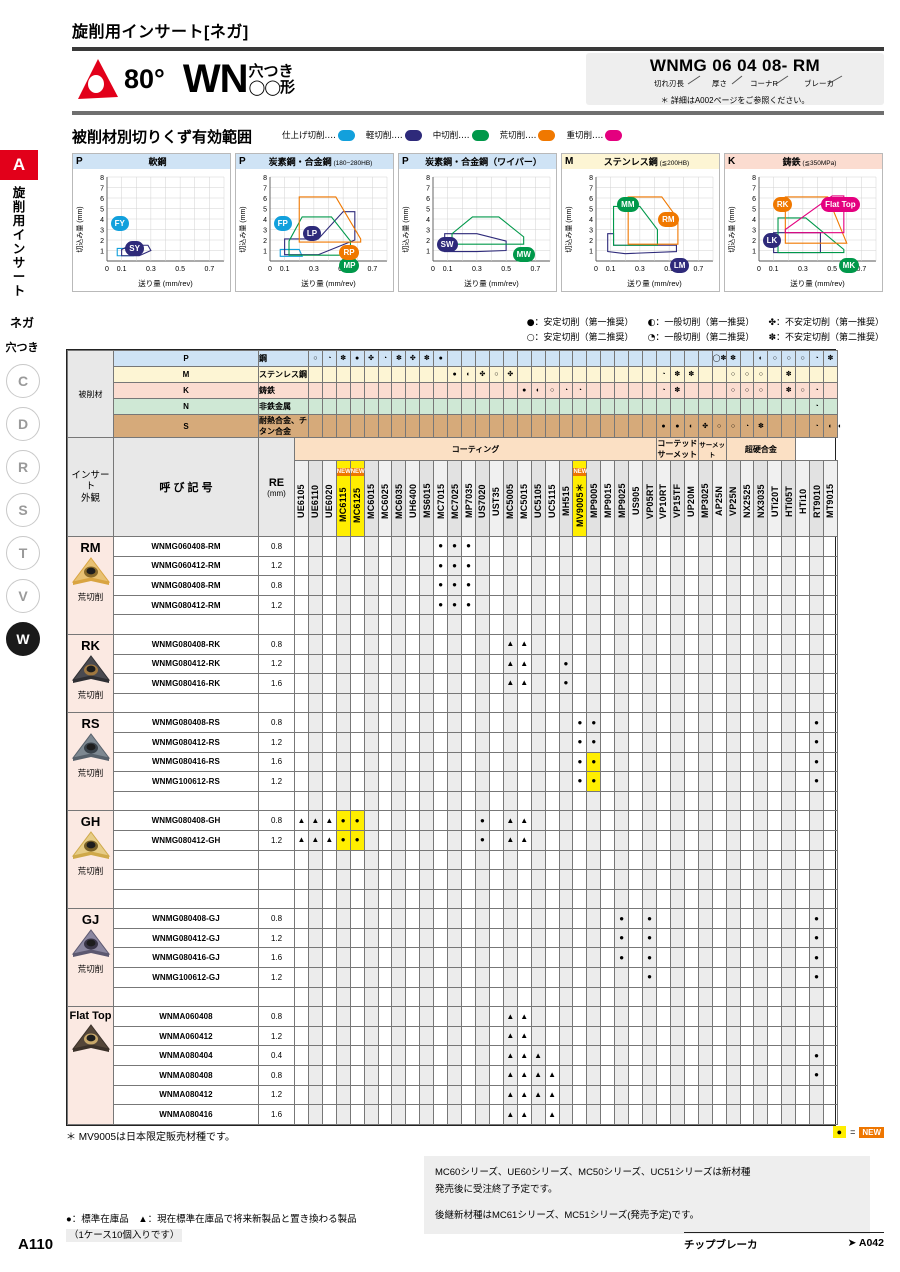  I want to click on mark-WNMG080408-GH-AP25N, so click(719, 820).